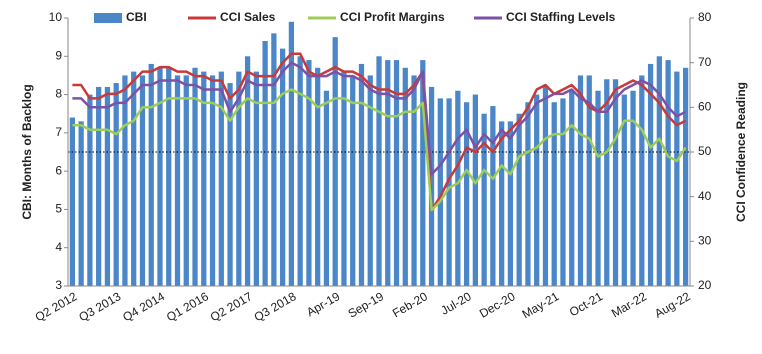 The height and width of the screenshot is (354, 762). What do you see at coordinates (58, 209) in the screenshot?
I see `y-tick-label: 5` at bounding box center [58, 209].